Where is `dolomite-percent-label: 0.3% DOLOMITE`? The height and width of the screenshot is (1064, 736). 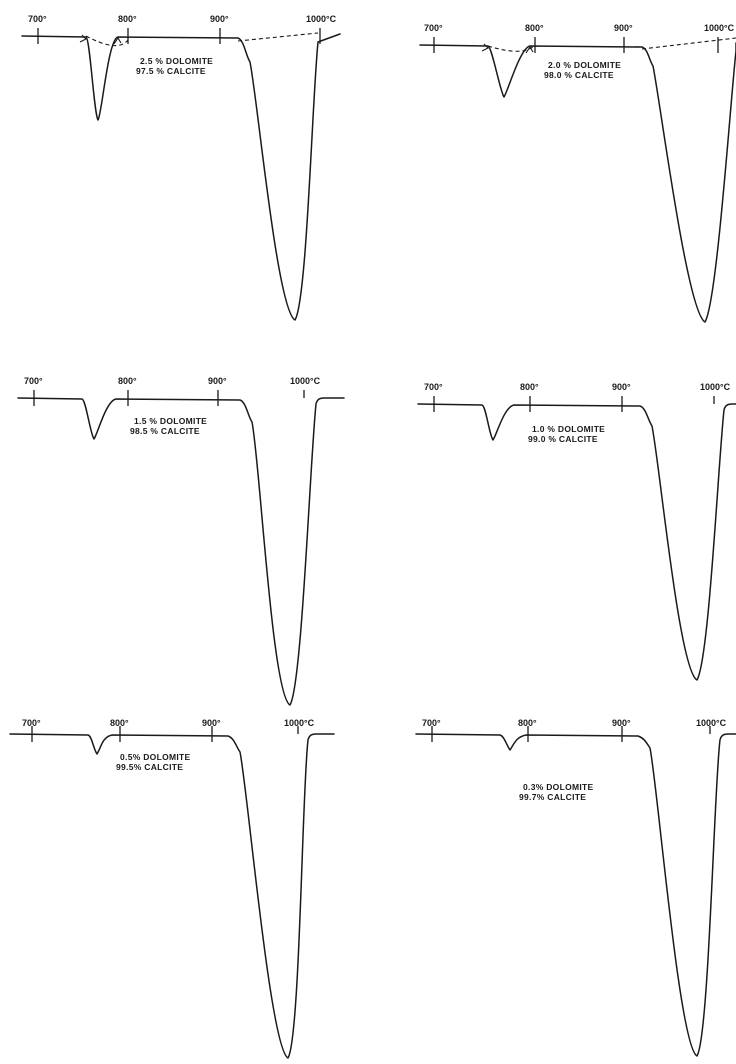 dolomite-percent-label: 0.3% DOLOMITE is located at coordinates (558, 787).